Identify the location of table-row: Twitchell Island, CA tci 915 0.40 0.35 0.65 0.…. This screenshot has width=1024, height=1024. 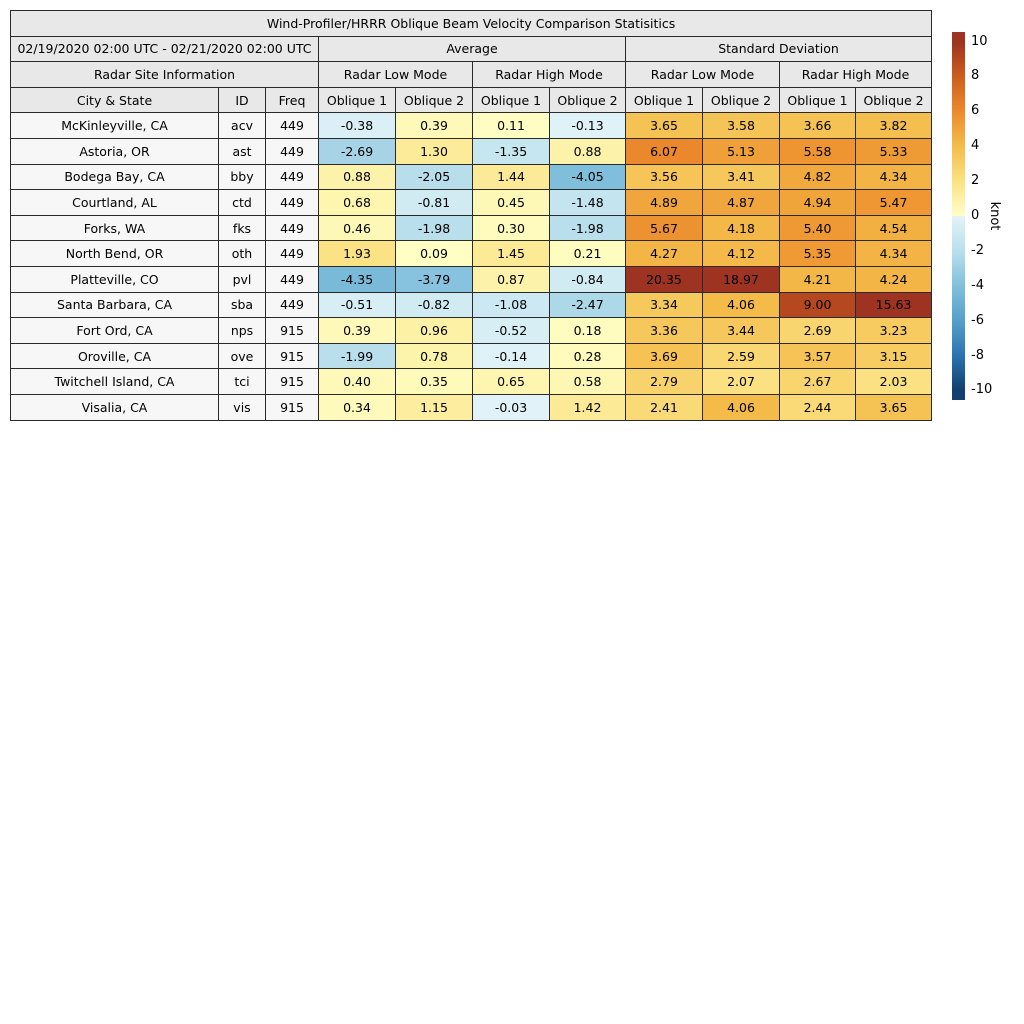
(471, 381).